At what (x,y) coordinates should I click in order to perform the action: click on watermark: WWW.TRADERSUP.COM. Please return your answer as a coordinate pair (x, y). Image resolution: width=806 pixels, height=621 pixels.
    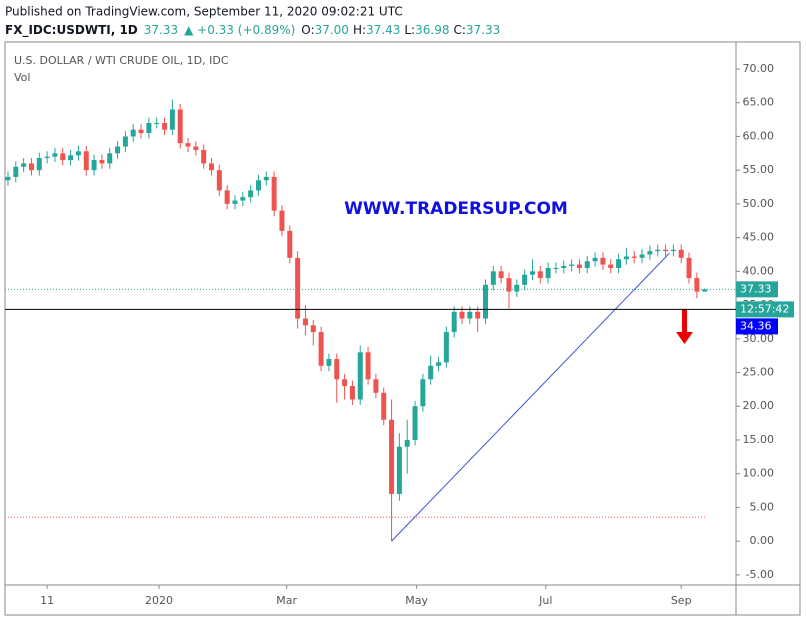
    Looking at the image, I should click on (456, 209).